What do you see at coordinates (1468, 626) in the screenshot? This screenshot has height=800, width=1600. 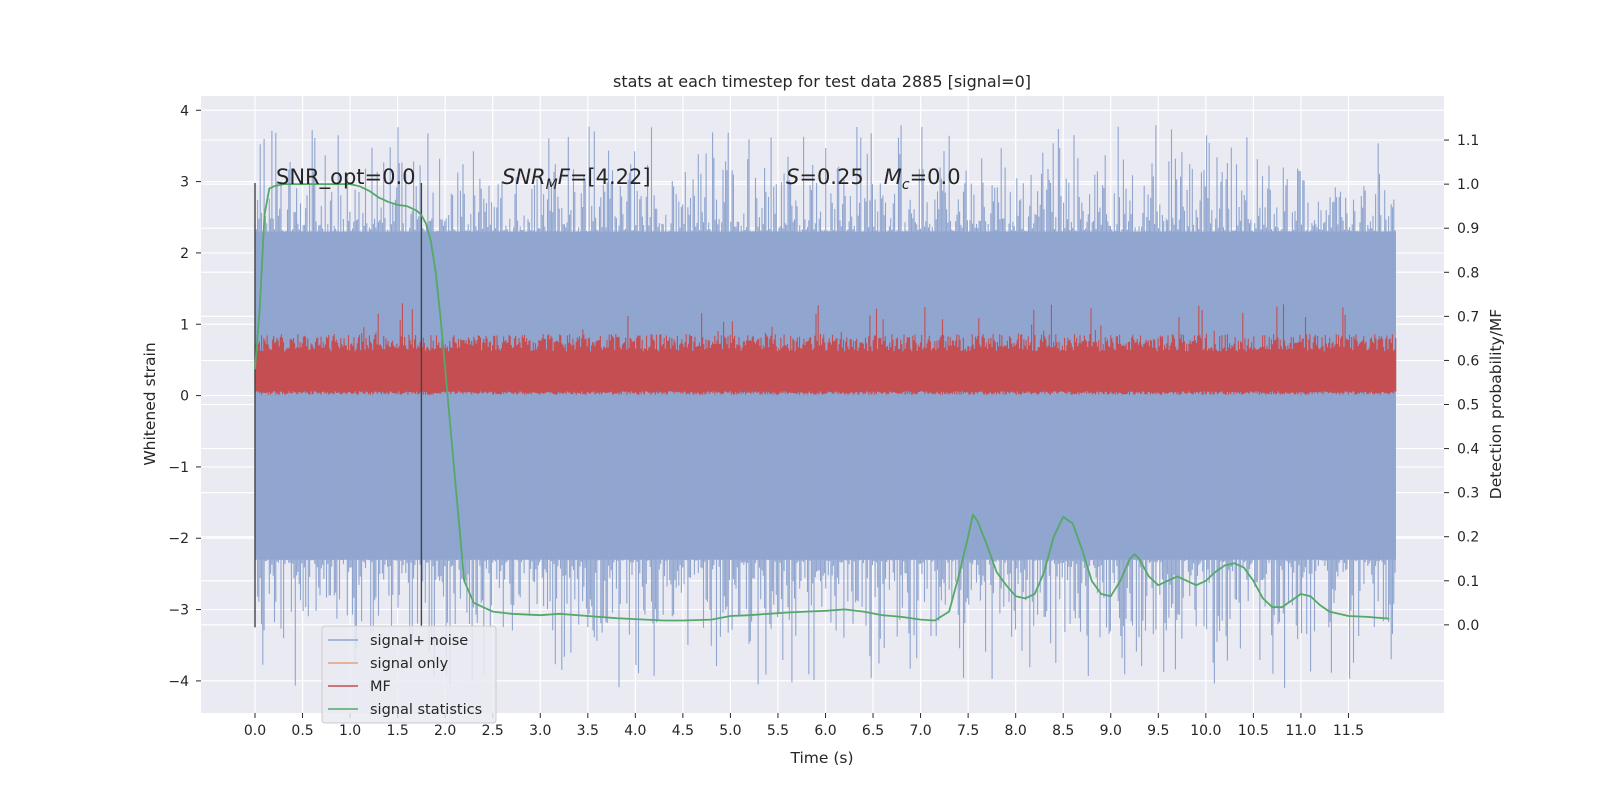 I see `y2-tick-label: 0.0` at bounding box center [1468, 626].